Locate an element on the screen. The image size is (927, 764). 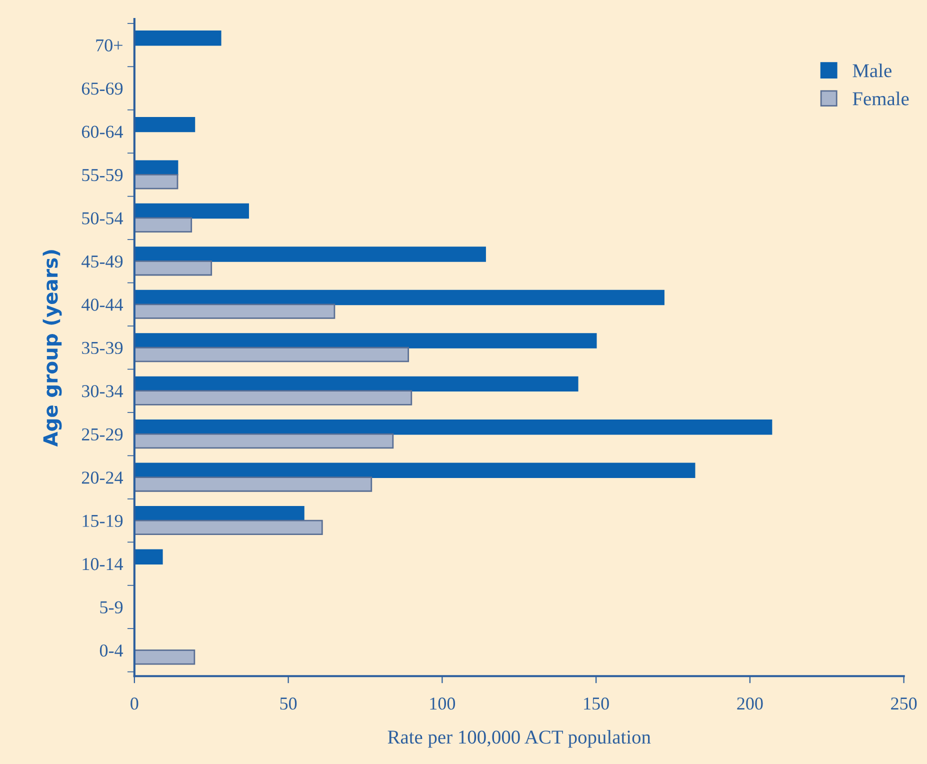
y-tick-label: 25-29 is located at coordinates (102, 434).